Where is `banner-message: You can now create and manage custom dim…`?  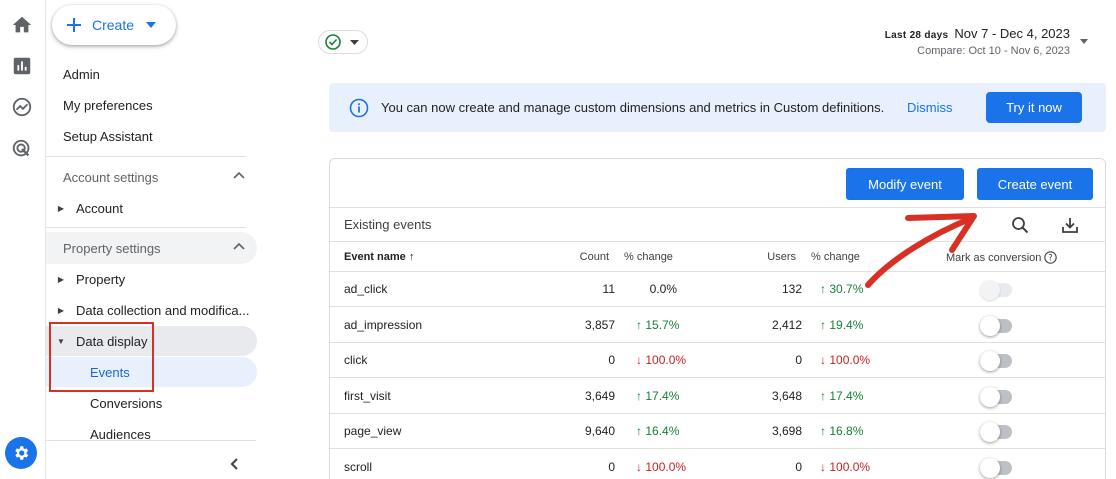
banner-message: You can now create and manage custom dim… is located at coordinates (633, 107).